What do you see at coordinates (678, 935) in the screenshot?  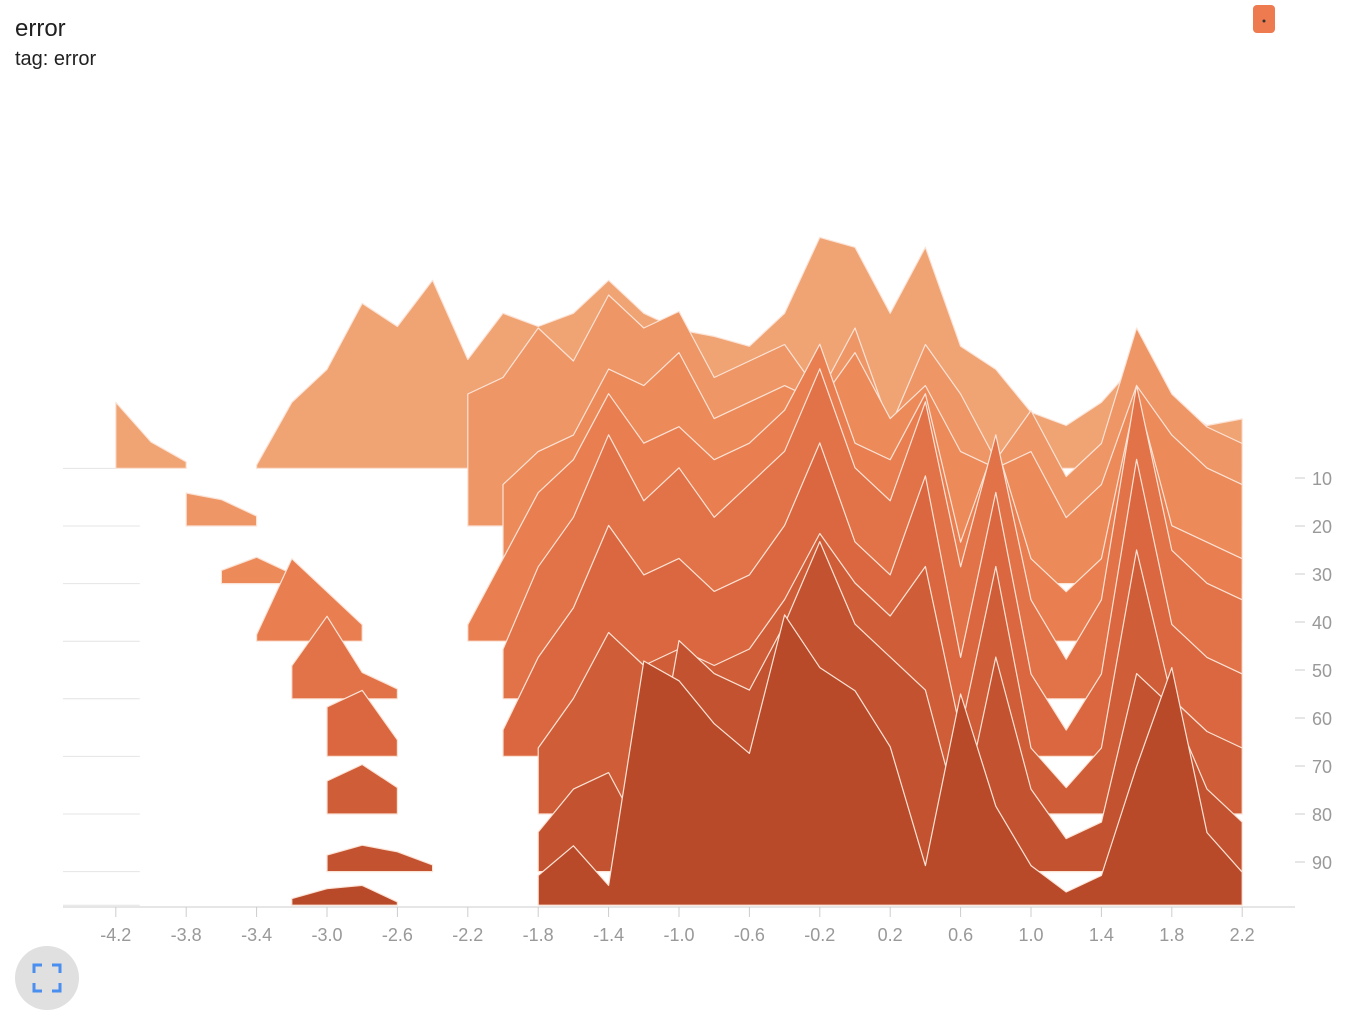 I see `x-tick-label: -1.0` at bounding box center [678, 935].